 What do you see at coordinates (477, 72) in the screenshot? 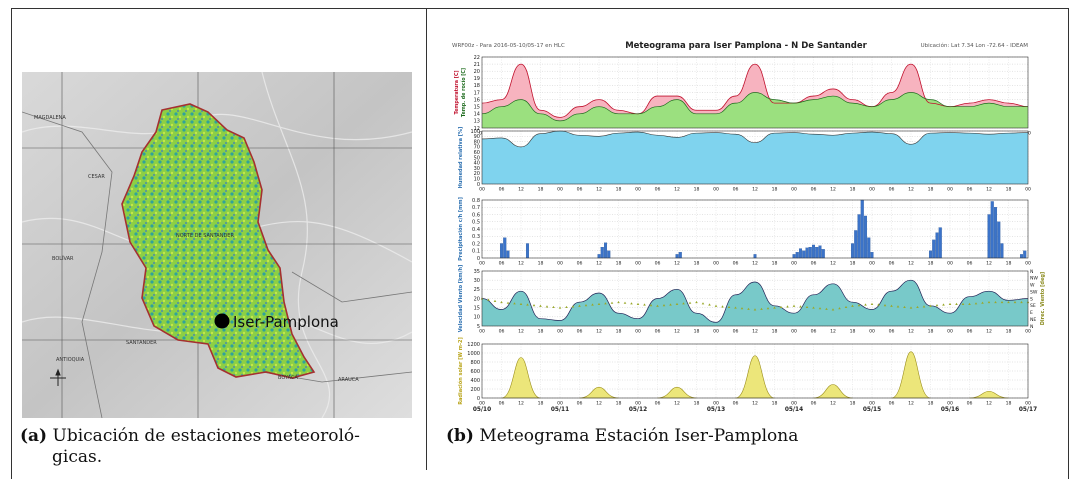
I see `temperature-ytick: 20` at bounding box center [477, 72].